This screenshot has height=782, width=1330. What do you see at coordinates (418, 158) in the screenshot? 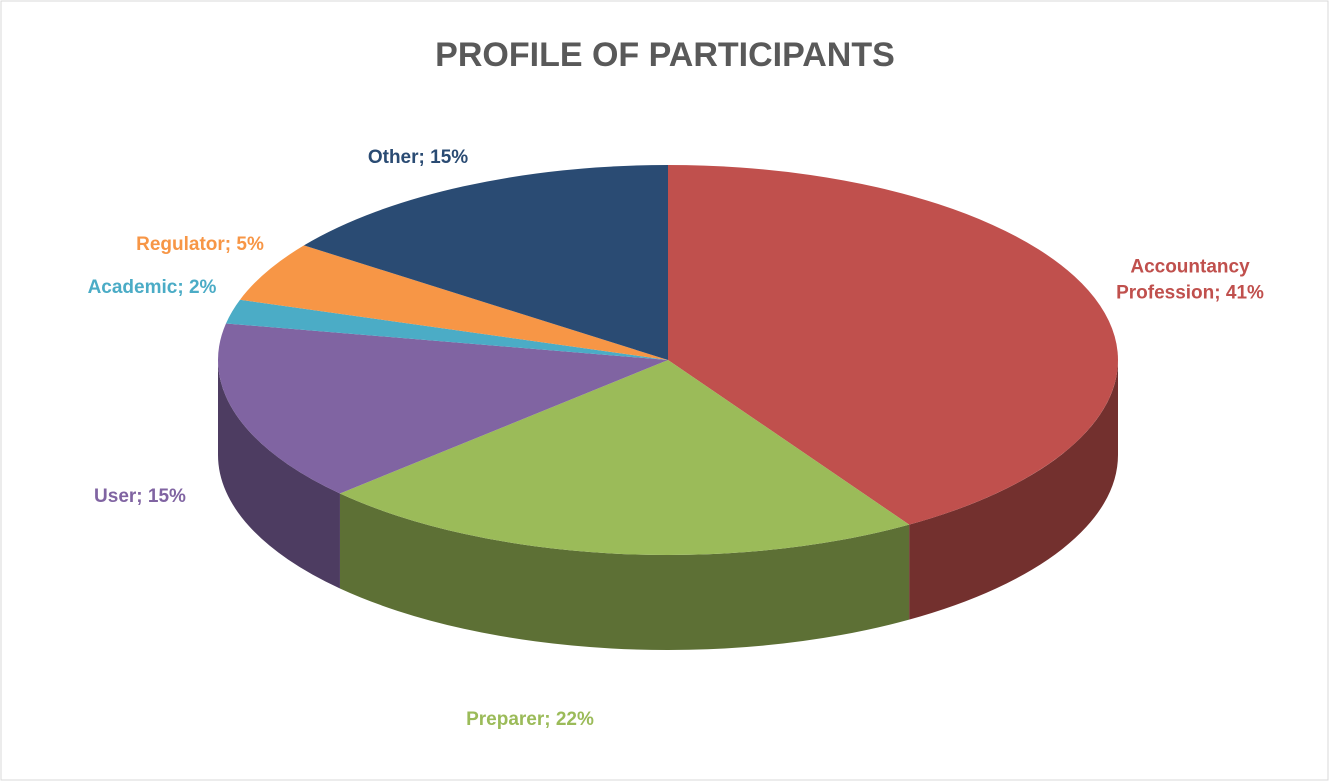
I see `data-label: Other; 15%` at bounding box center [418, 158].